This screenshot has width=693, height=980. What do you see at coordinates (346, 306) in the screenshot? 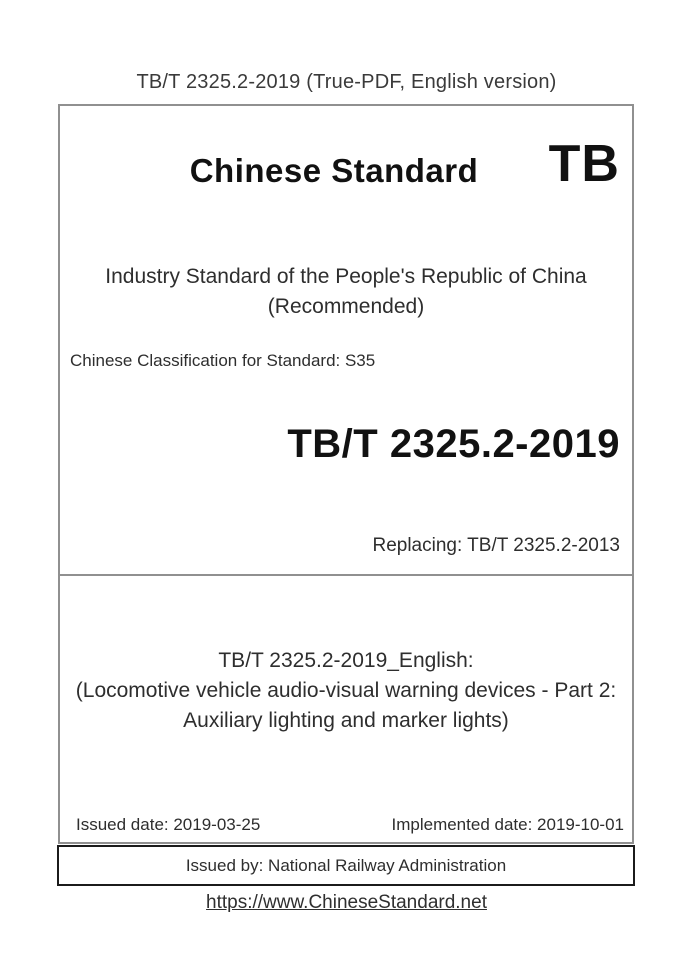
I see `recommended-line: (Recommended)` at bounding box center [346, 306].